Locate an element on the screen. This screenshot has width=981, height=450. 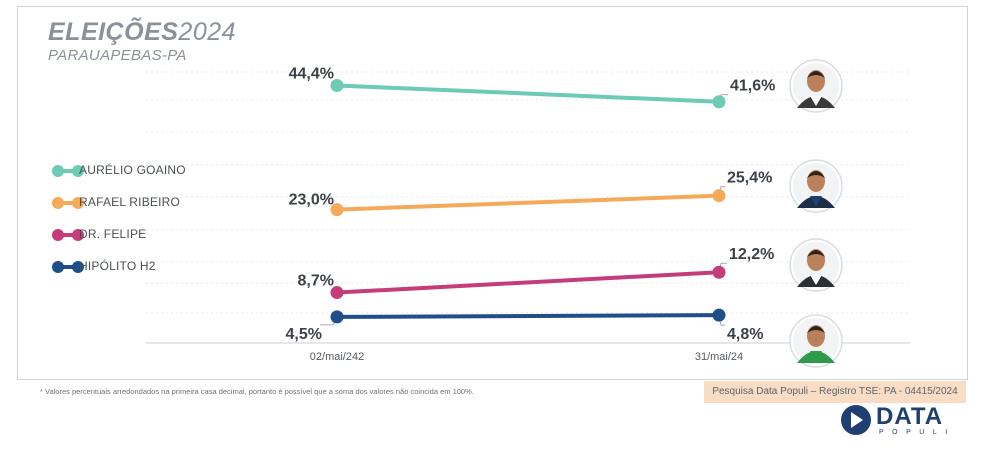
logo-mark is located at coordinates (857, 420).